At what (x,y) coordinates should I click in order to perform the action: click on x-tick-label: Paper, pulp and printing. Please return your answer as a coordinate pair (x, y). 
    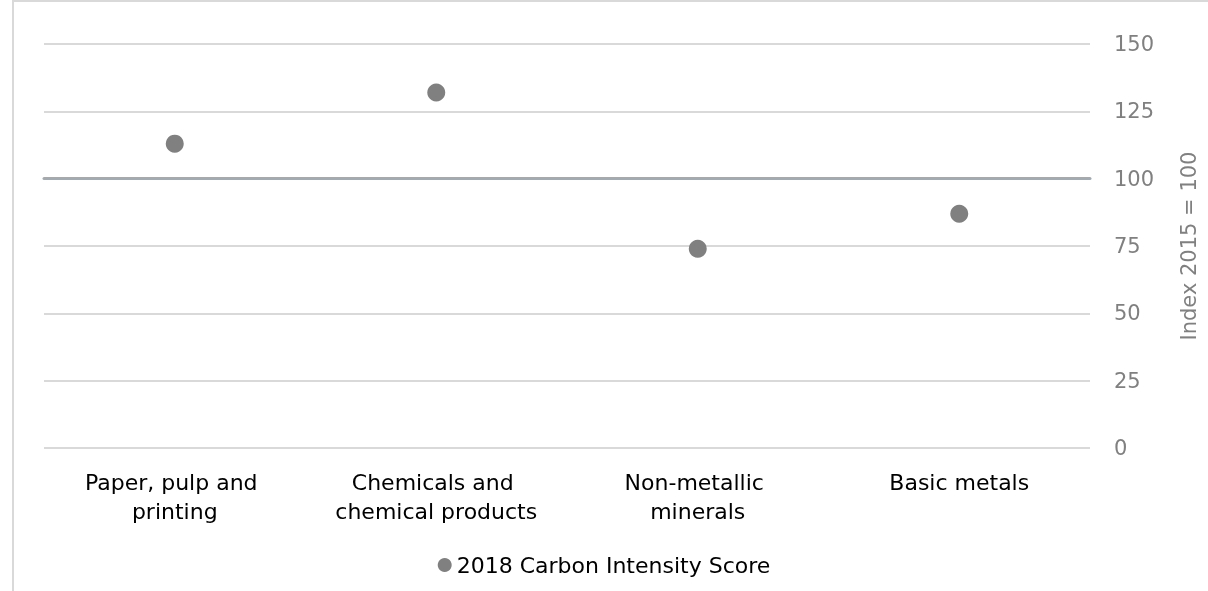
    Looking at the image, I should click on (174, 497).